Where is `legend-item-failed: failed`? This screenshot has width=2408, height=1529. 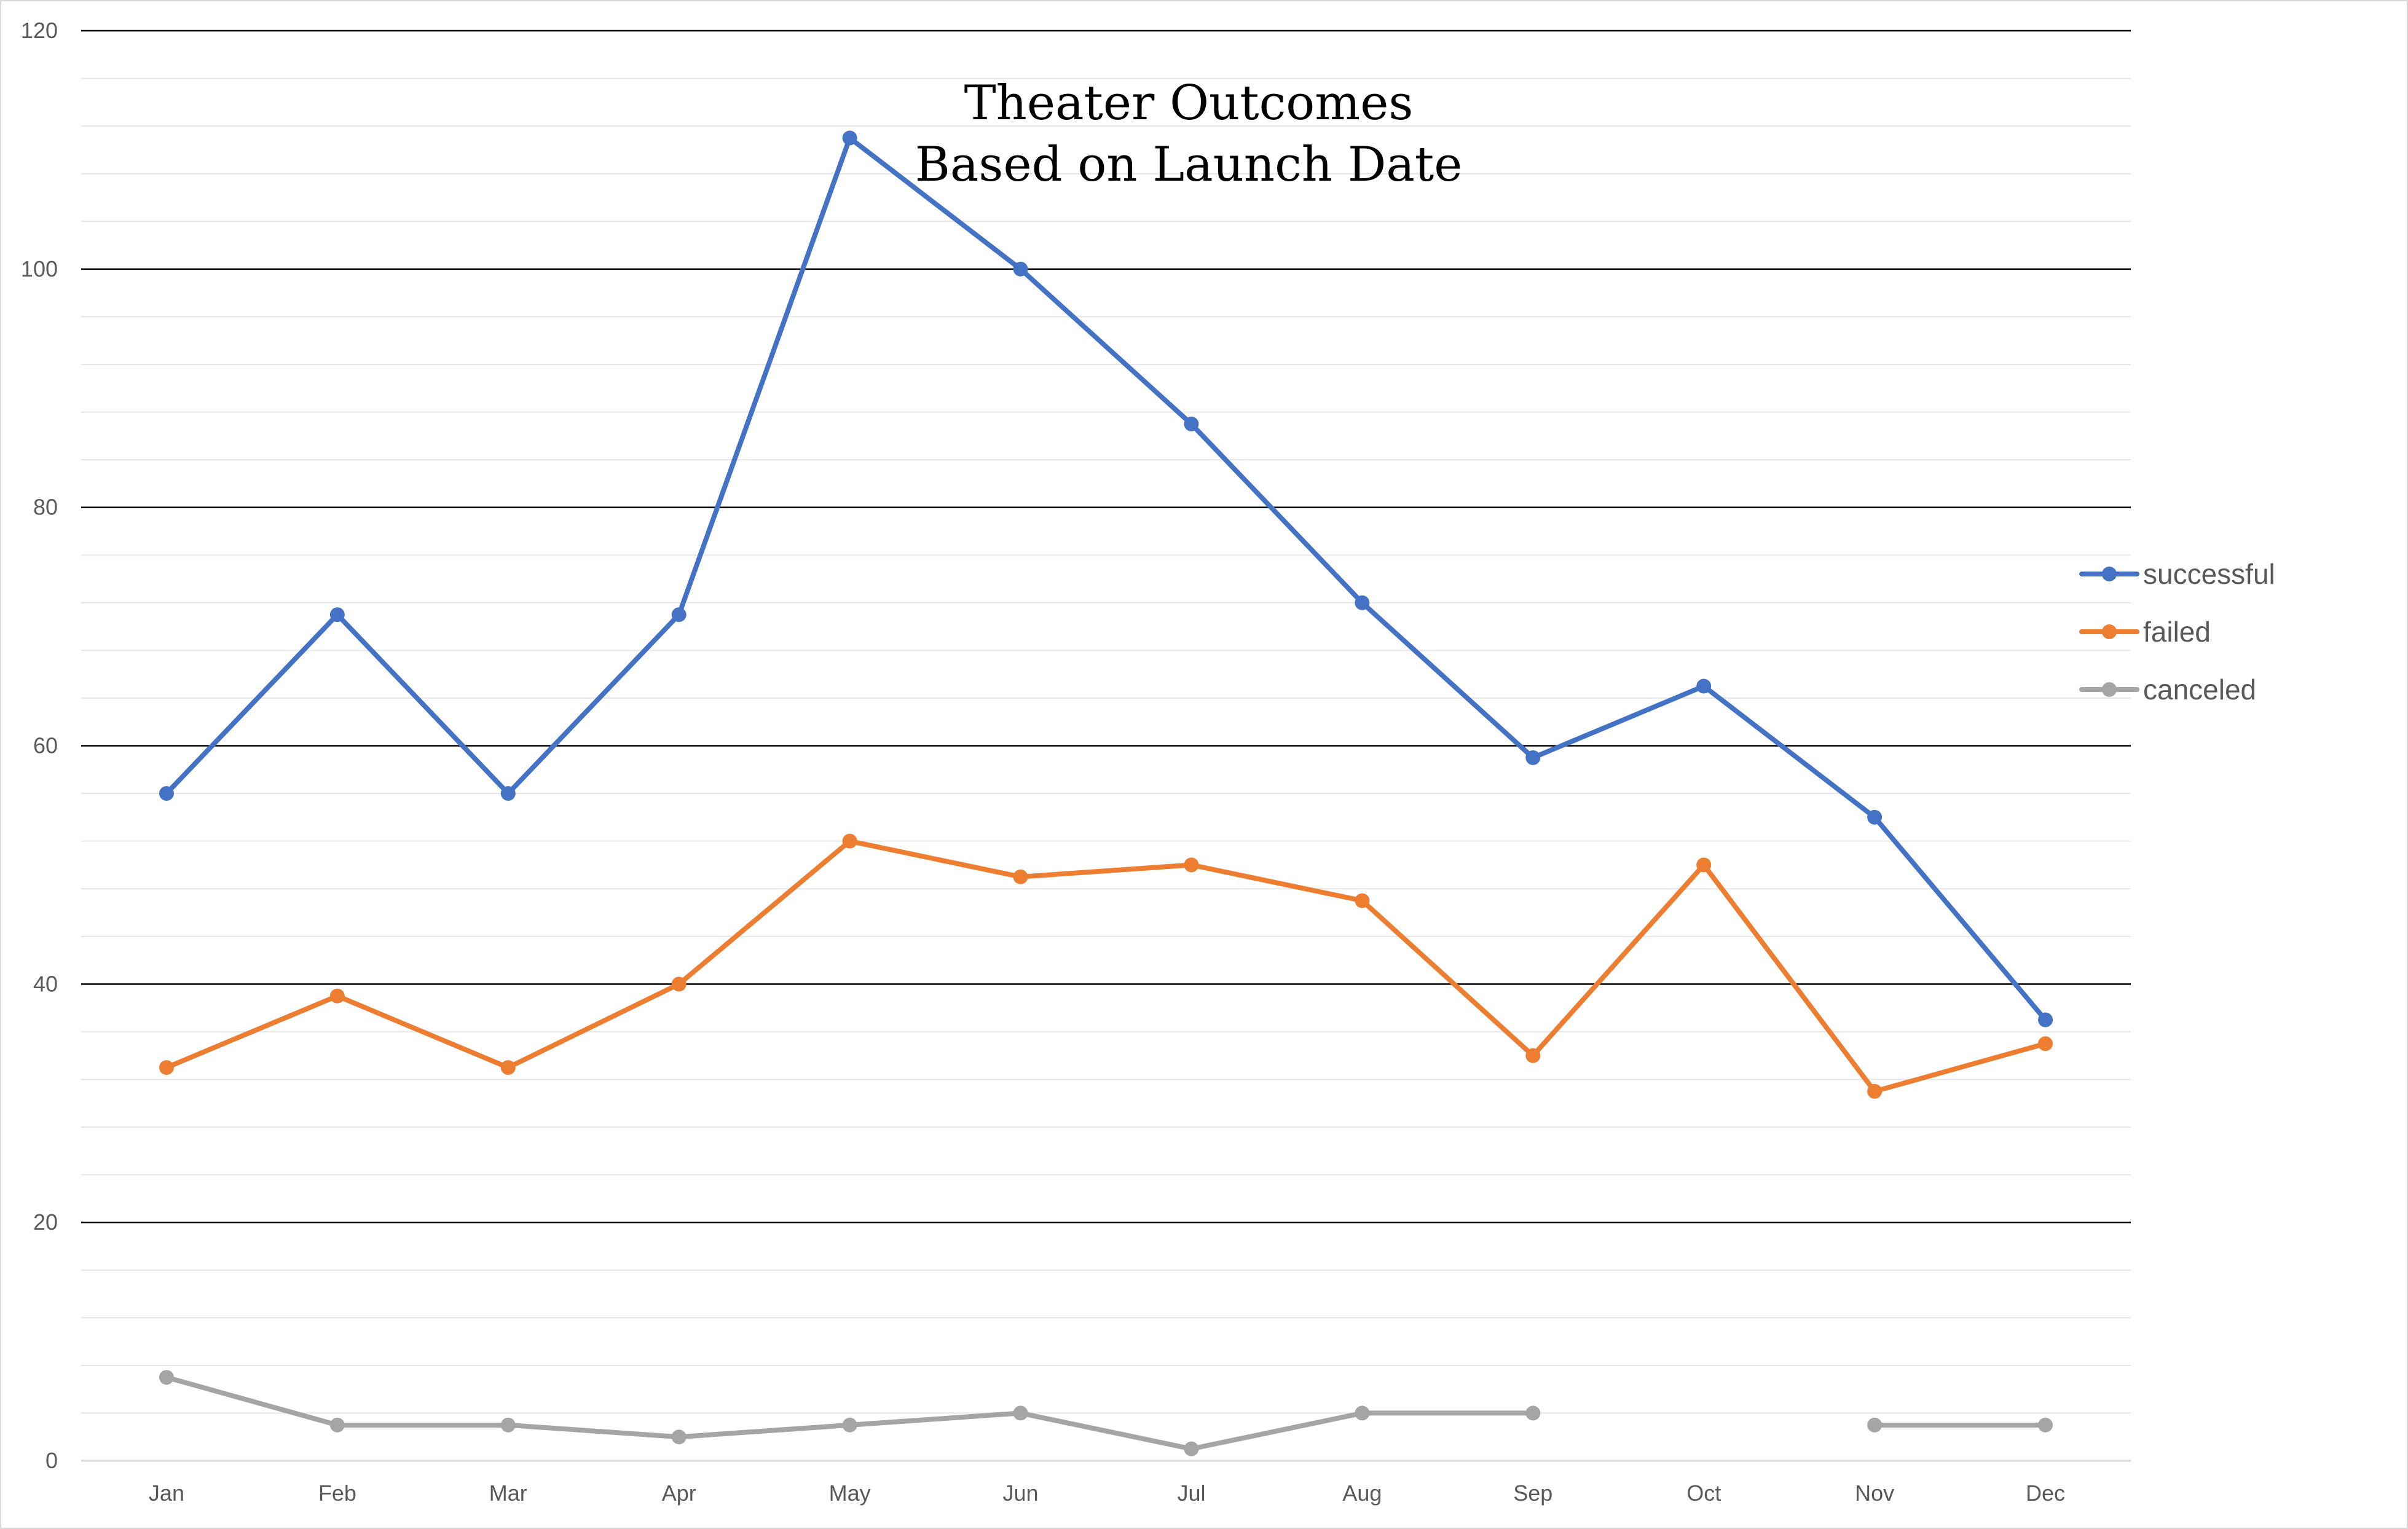 legend-item-failed: failed is located at coordinates (2145, 632).